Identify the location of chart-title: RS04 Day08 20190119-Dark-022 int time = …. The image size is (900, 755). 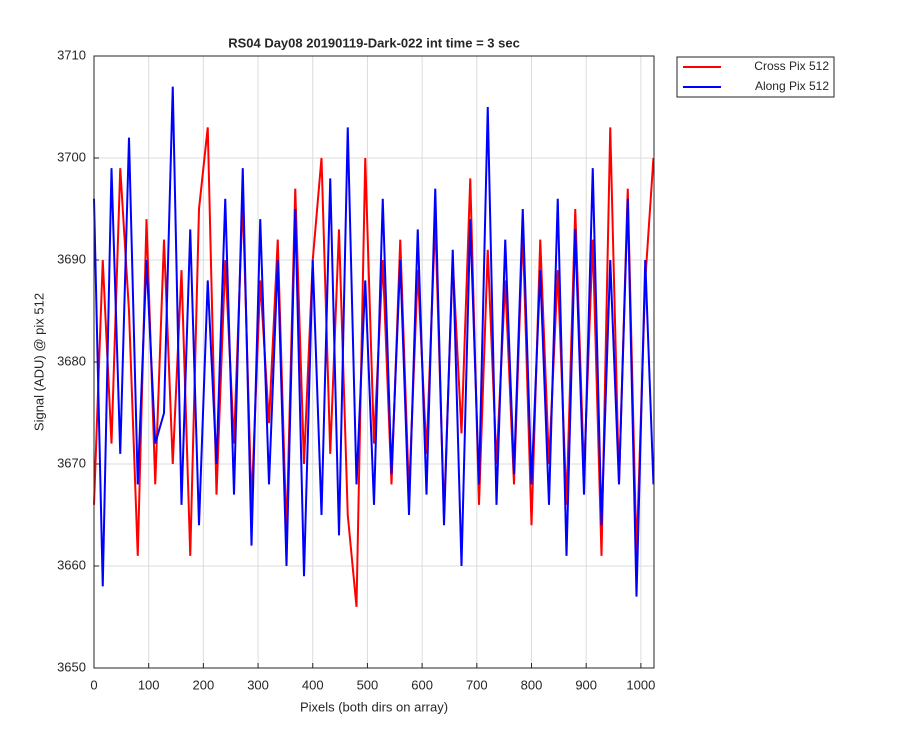
(374, 42).